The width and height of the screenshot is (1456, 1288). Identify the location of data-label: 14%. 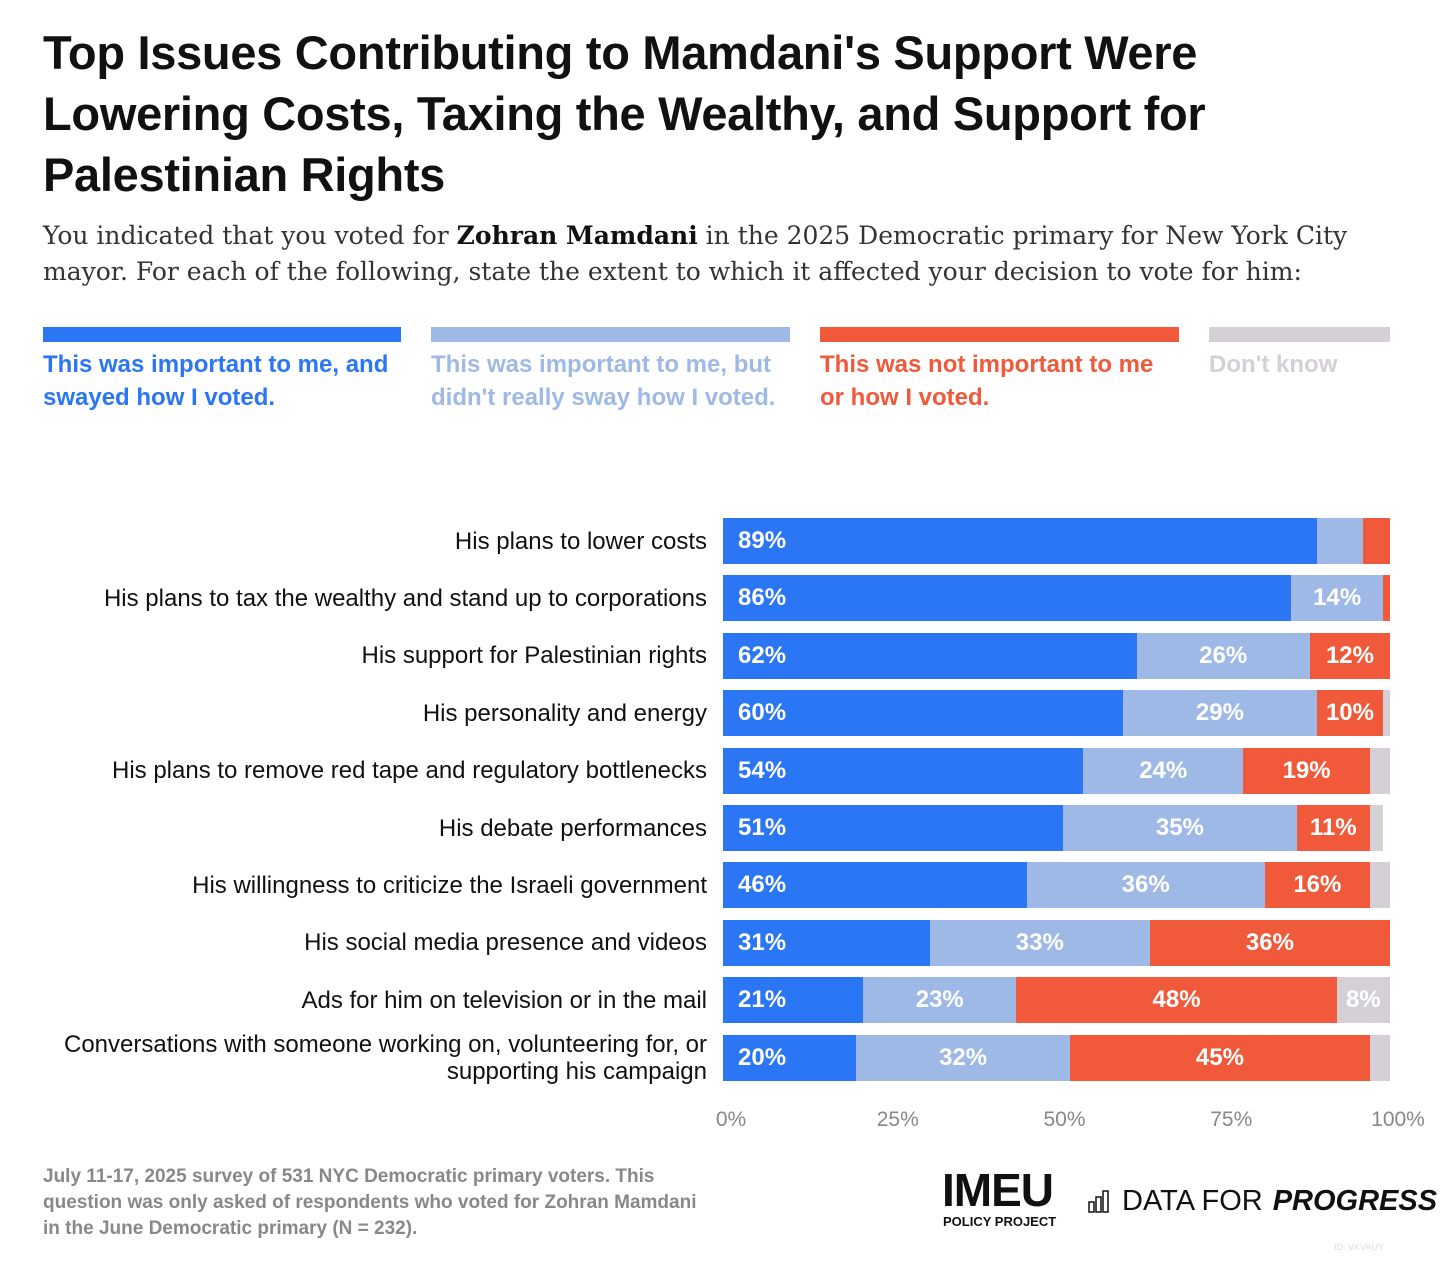
(1337, 598).